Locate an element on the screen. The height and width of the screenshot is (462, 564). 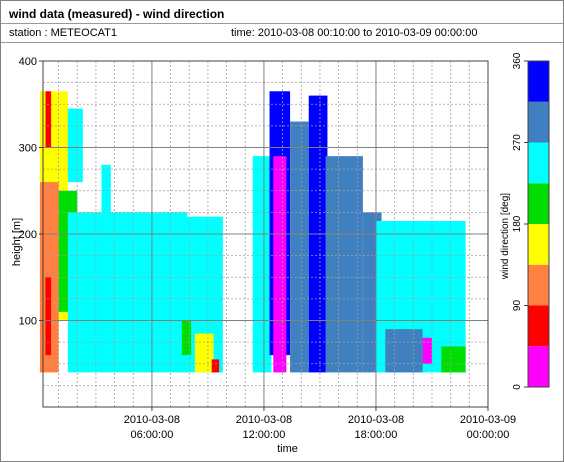
colorbar-tick-label: 180 is located at coordinates (517, 223).